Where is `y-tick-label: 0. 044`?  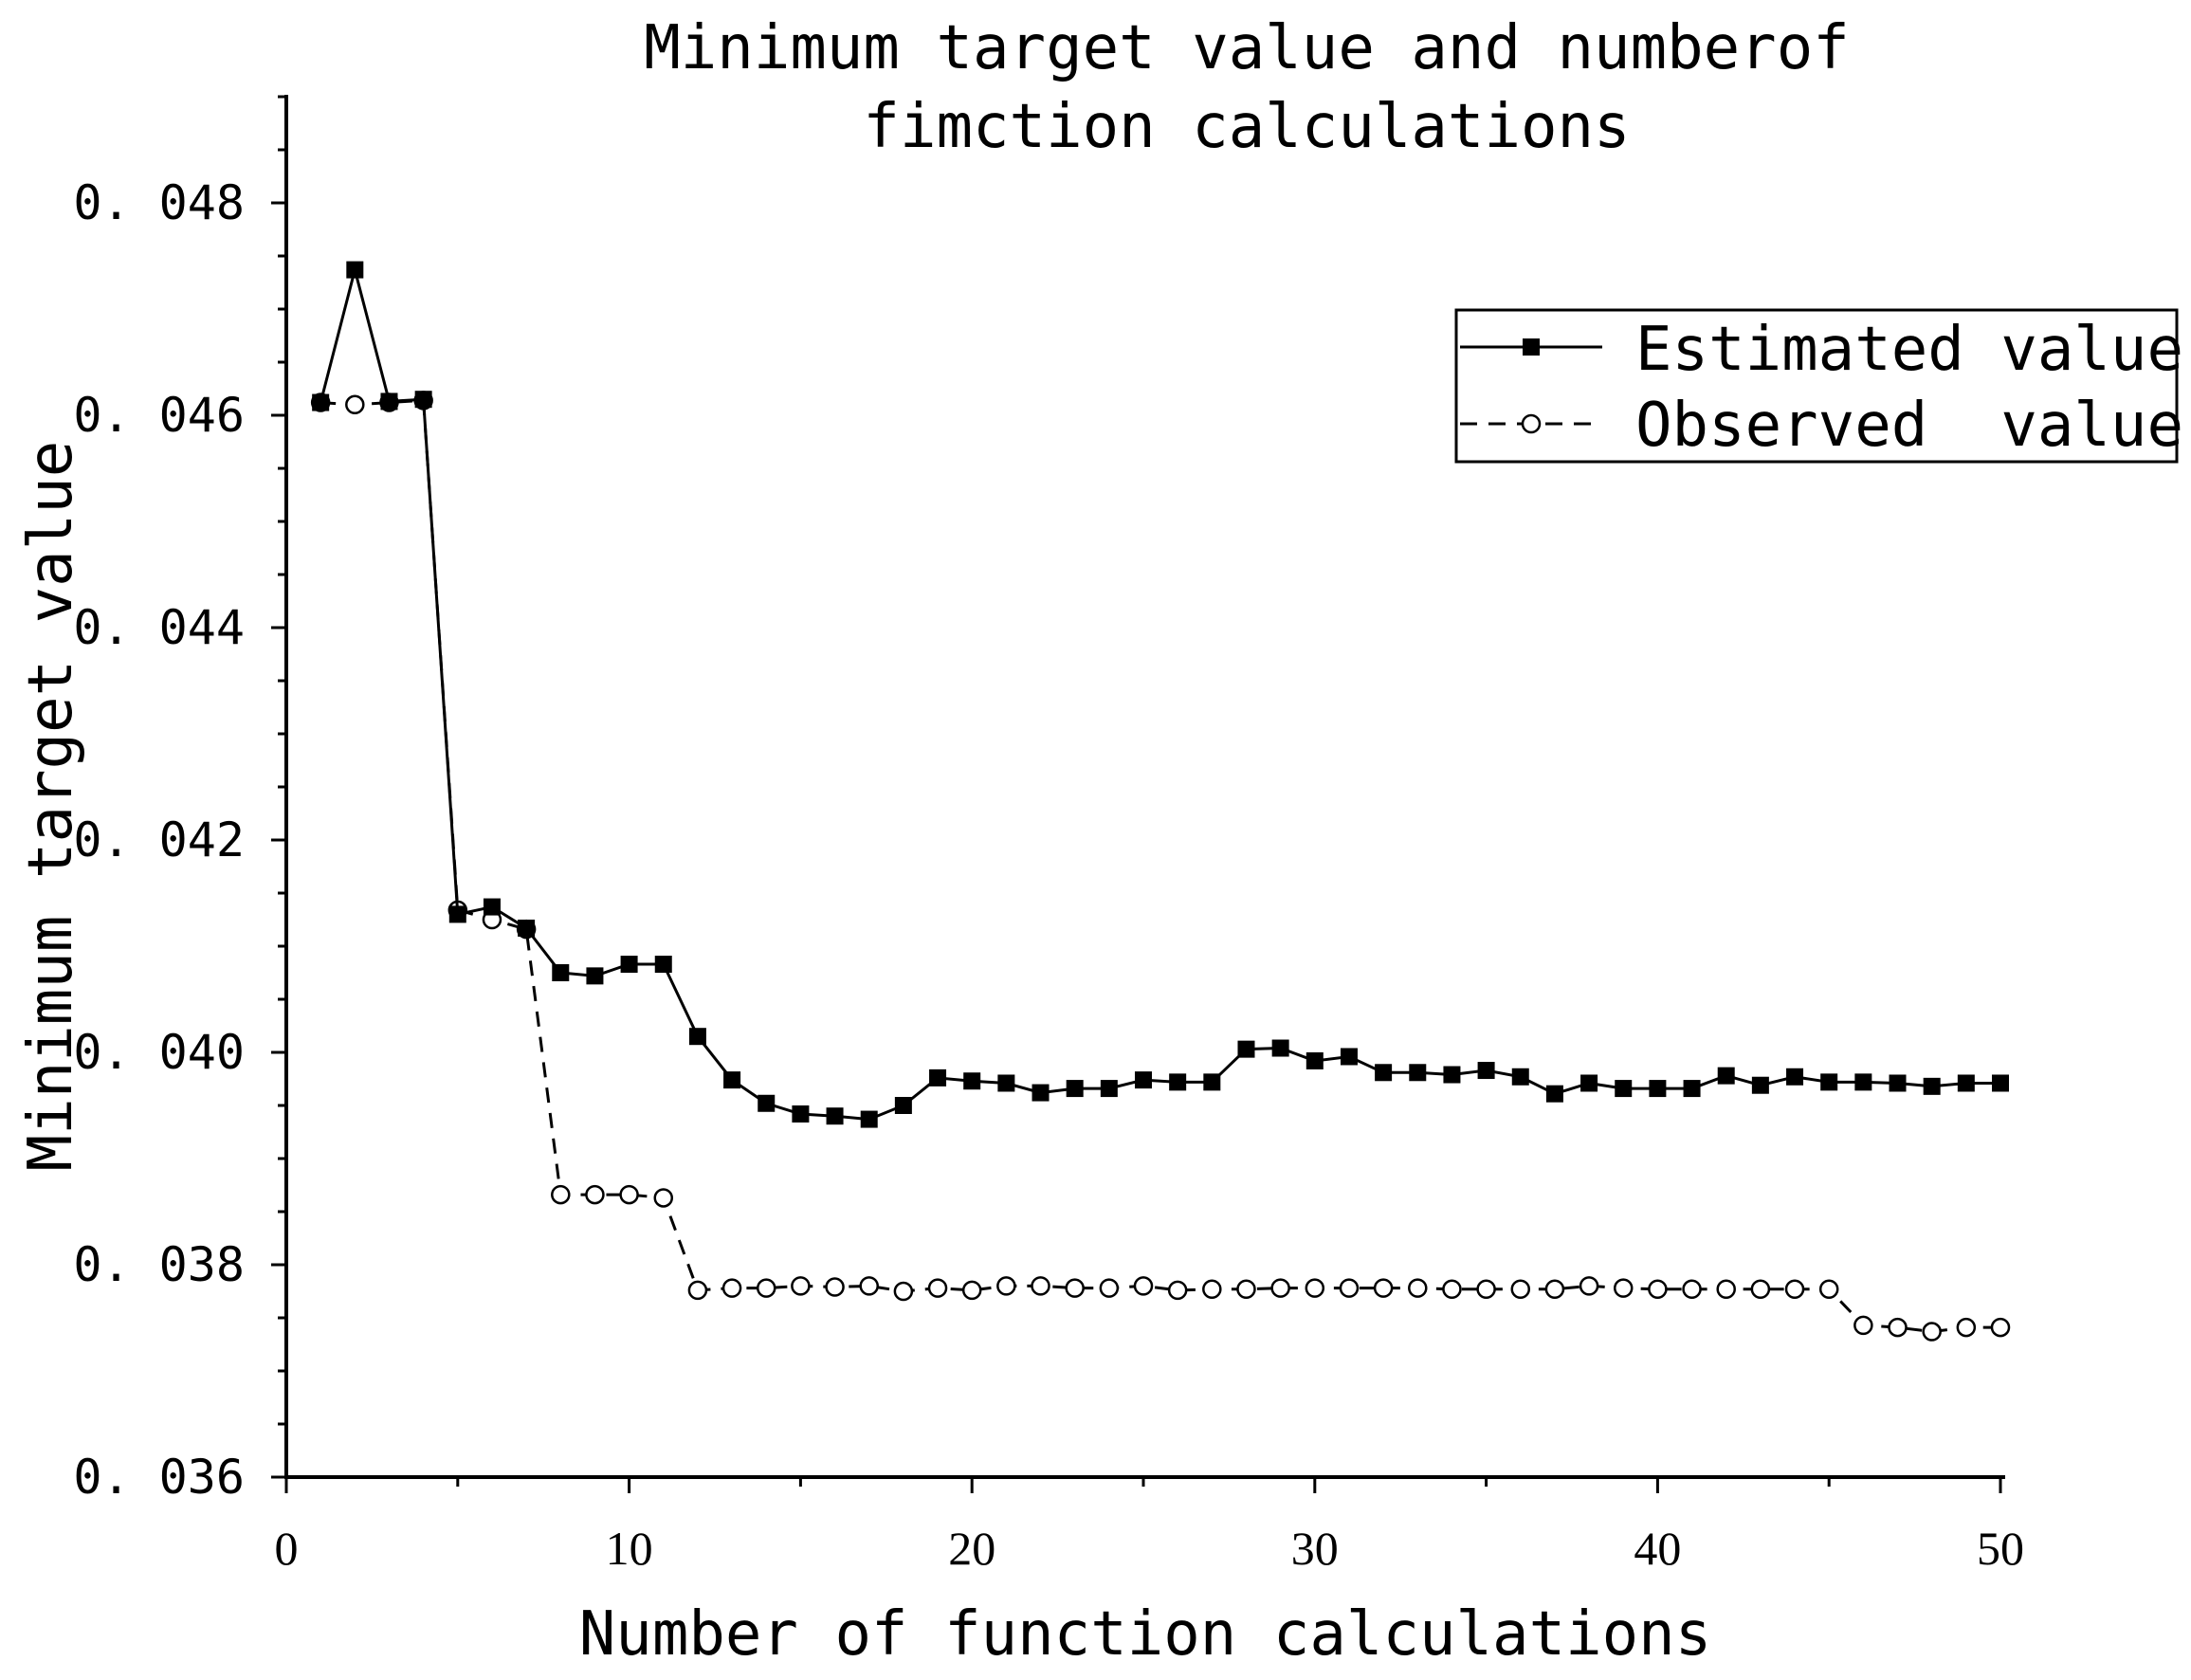
y-tick-label: 0. 044 is located at coordinates (159, 627).